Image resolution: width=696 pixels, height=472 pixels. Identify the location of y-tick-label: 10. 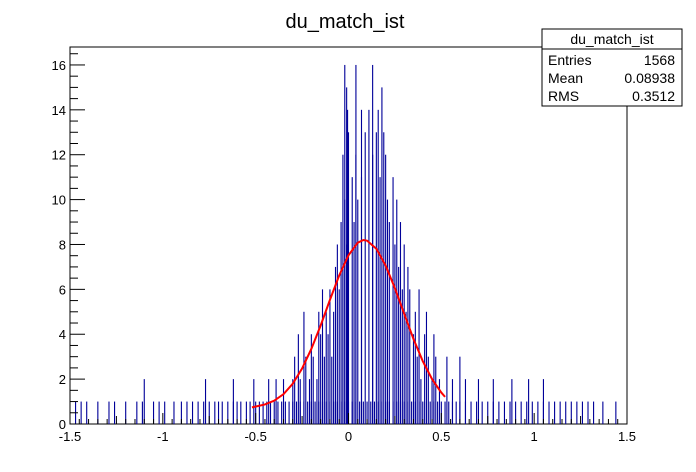
(59, 200).